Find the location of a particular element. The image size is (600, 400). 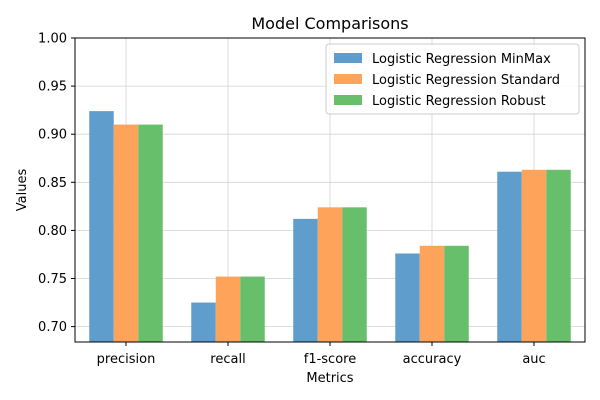

x-axis-label: Metrics is located at coordinates (329, 378).